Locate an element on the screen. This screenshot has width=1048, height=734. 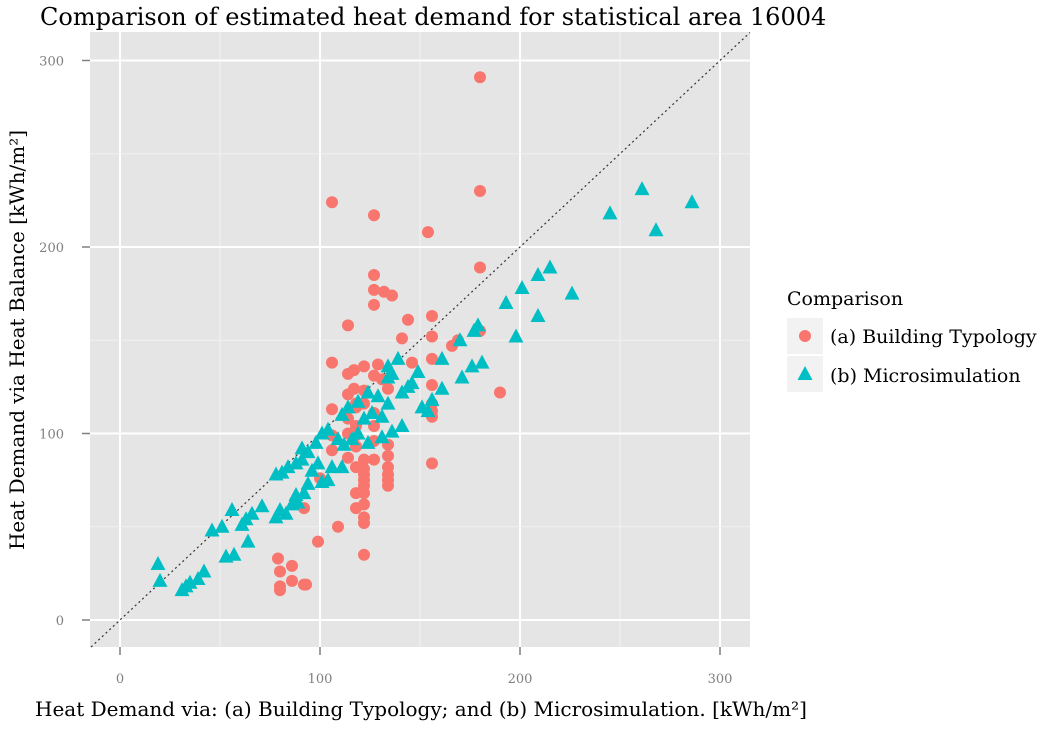
legend-label-building-typology: (a) Building Typology is located at coordinates (933, 337).